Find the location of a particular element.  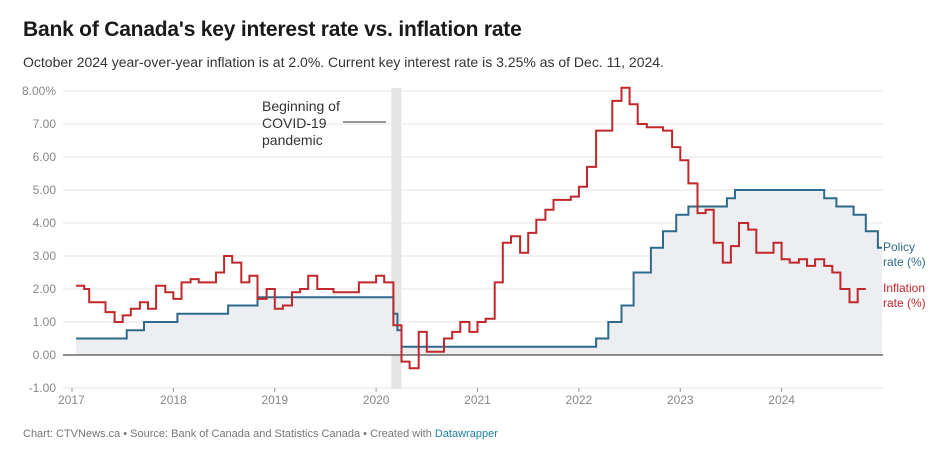

x-tick-label: 2020 is located at coordinates (376, 400).